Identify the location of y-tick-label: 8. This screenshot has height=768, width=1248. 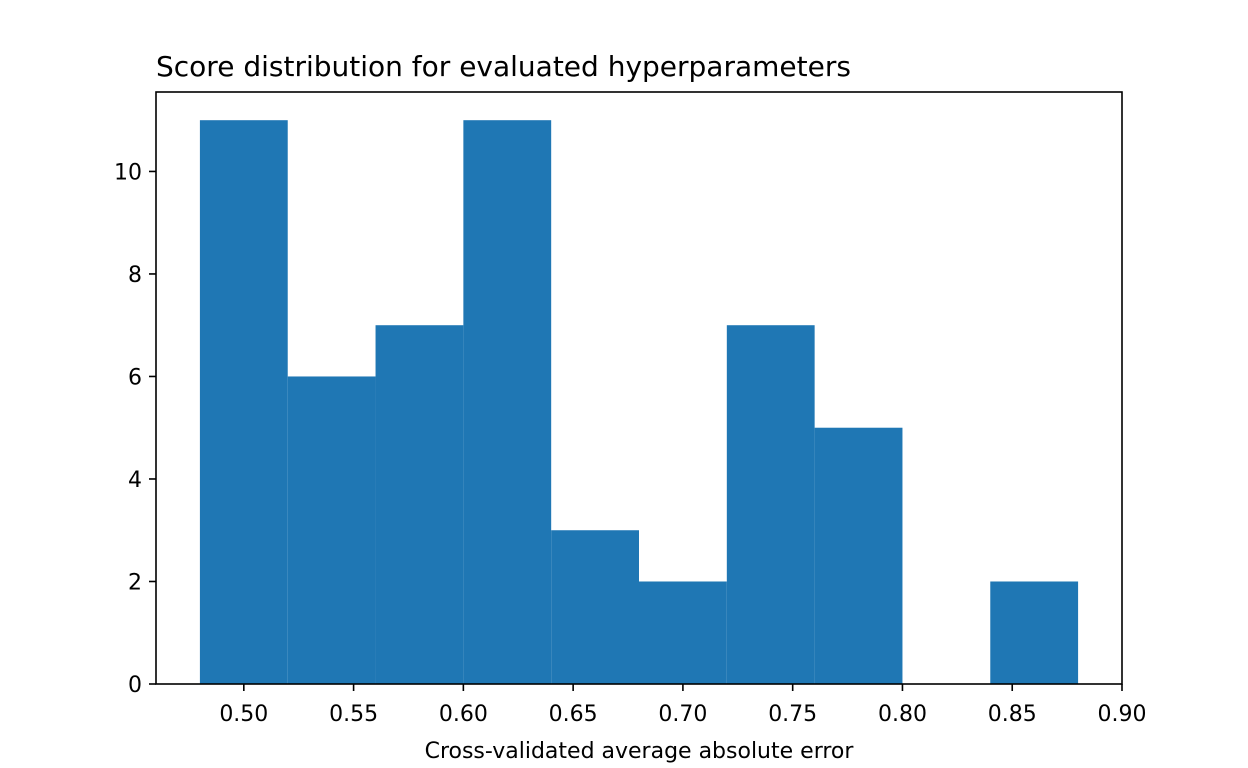
(135, 275).